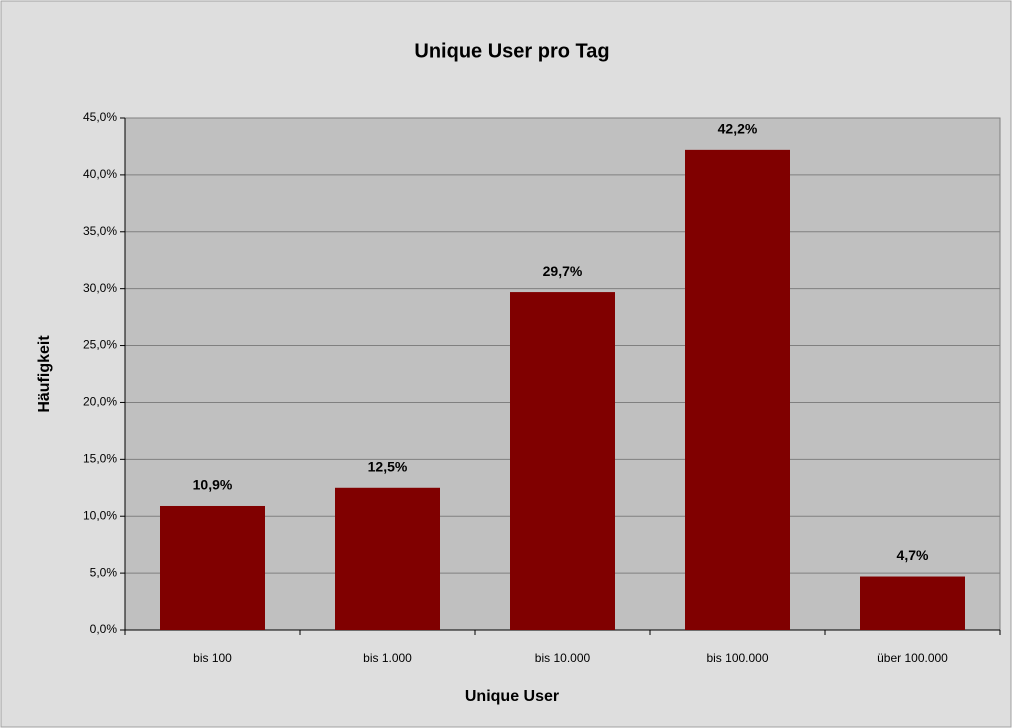 The image size is (1012, 728). Describe the element at coordinates (563, 658) in the screenshot. I see `x-tick-label: bis 10.000` at that location.